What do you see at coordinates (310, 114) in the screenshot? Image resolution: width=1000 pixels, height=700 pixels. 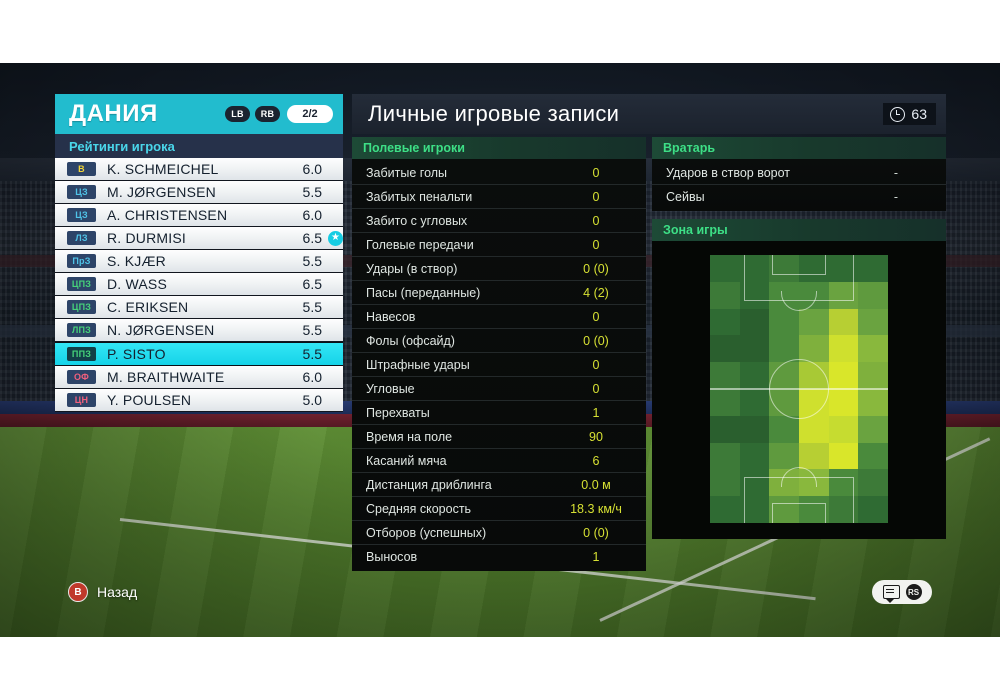 I see `page-indicator: 2/2` at bounding box center [310, 114].